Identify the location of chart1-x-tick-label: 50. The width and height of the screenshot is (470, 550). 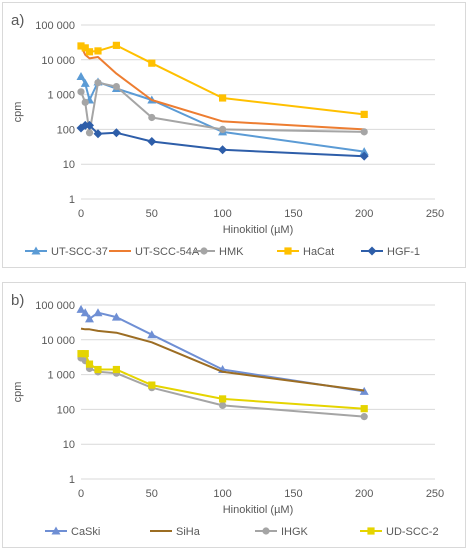
(152, 494).